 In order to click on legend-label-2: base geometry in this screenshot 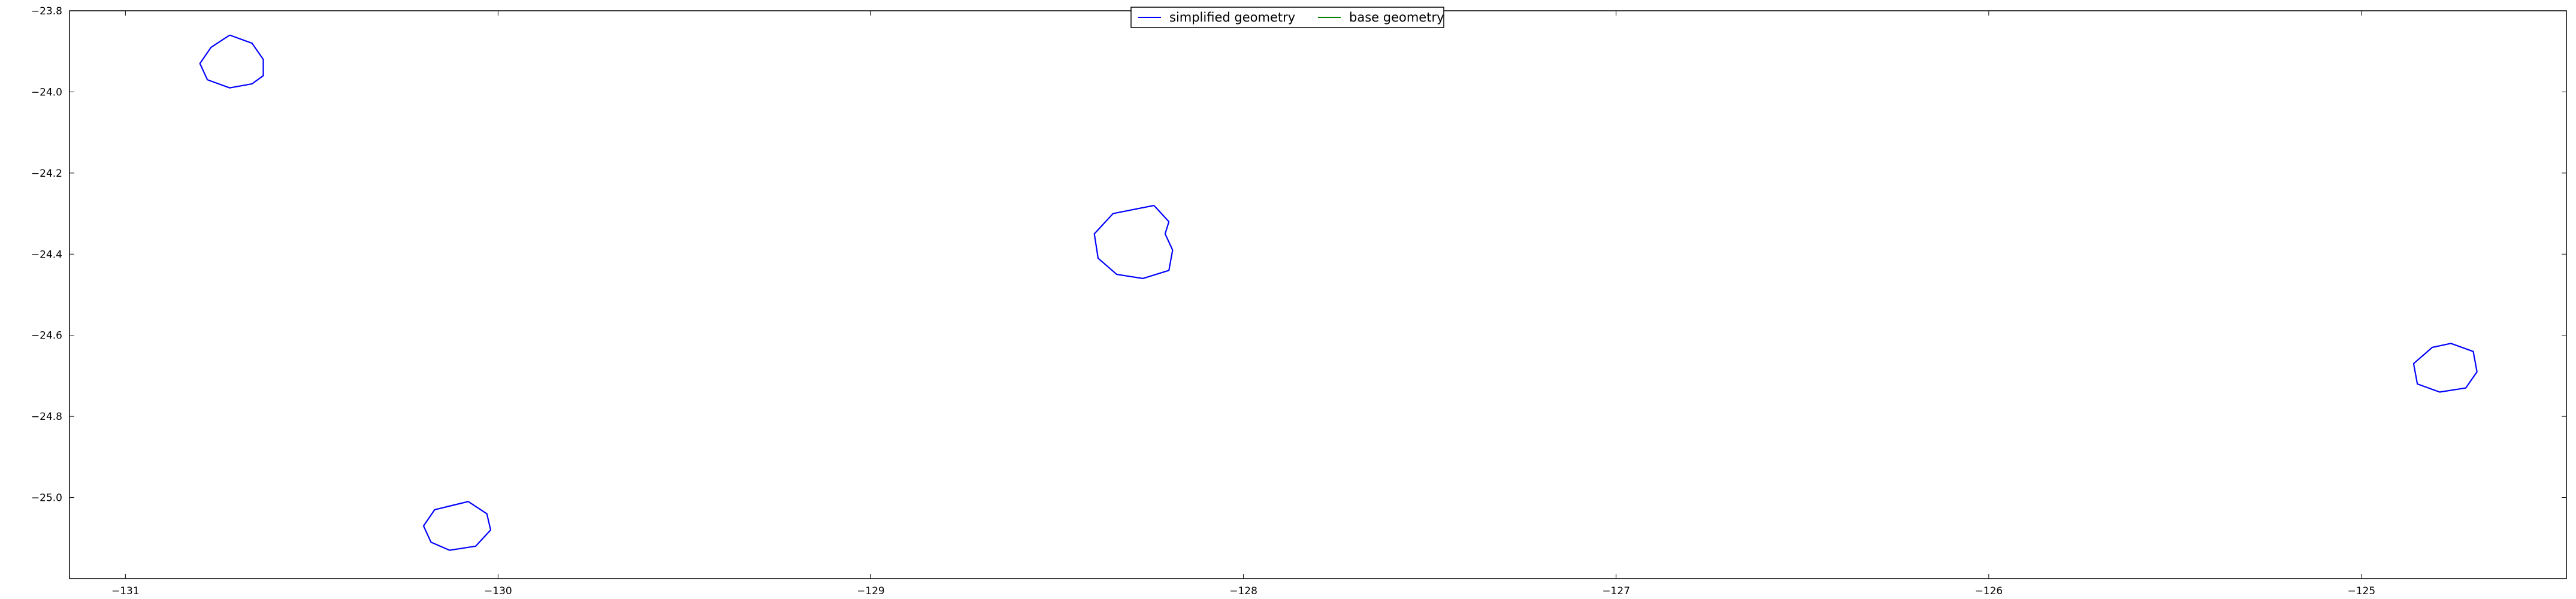, I will do `click(1396, 17)`.